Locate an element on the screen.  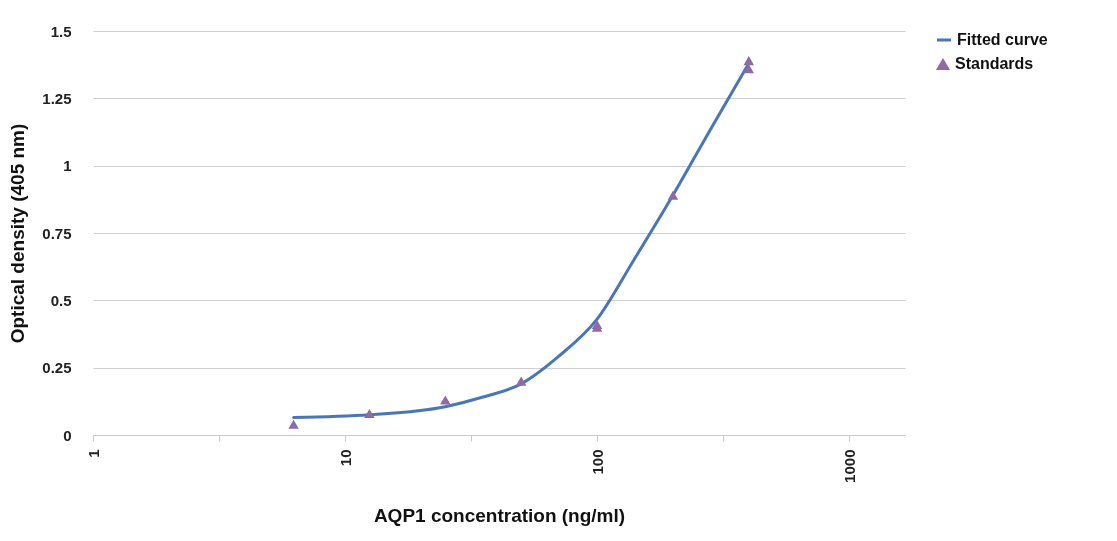
x-tick-label: 1000 is located at coordinates (849, 466).